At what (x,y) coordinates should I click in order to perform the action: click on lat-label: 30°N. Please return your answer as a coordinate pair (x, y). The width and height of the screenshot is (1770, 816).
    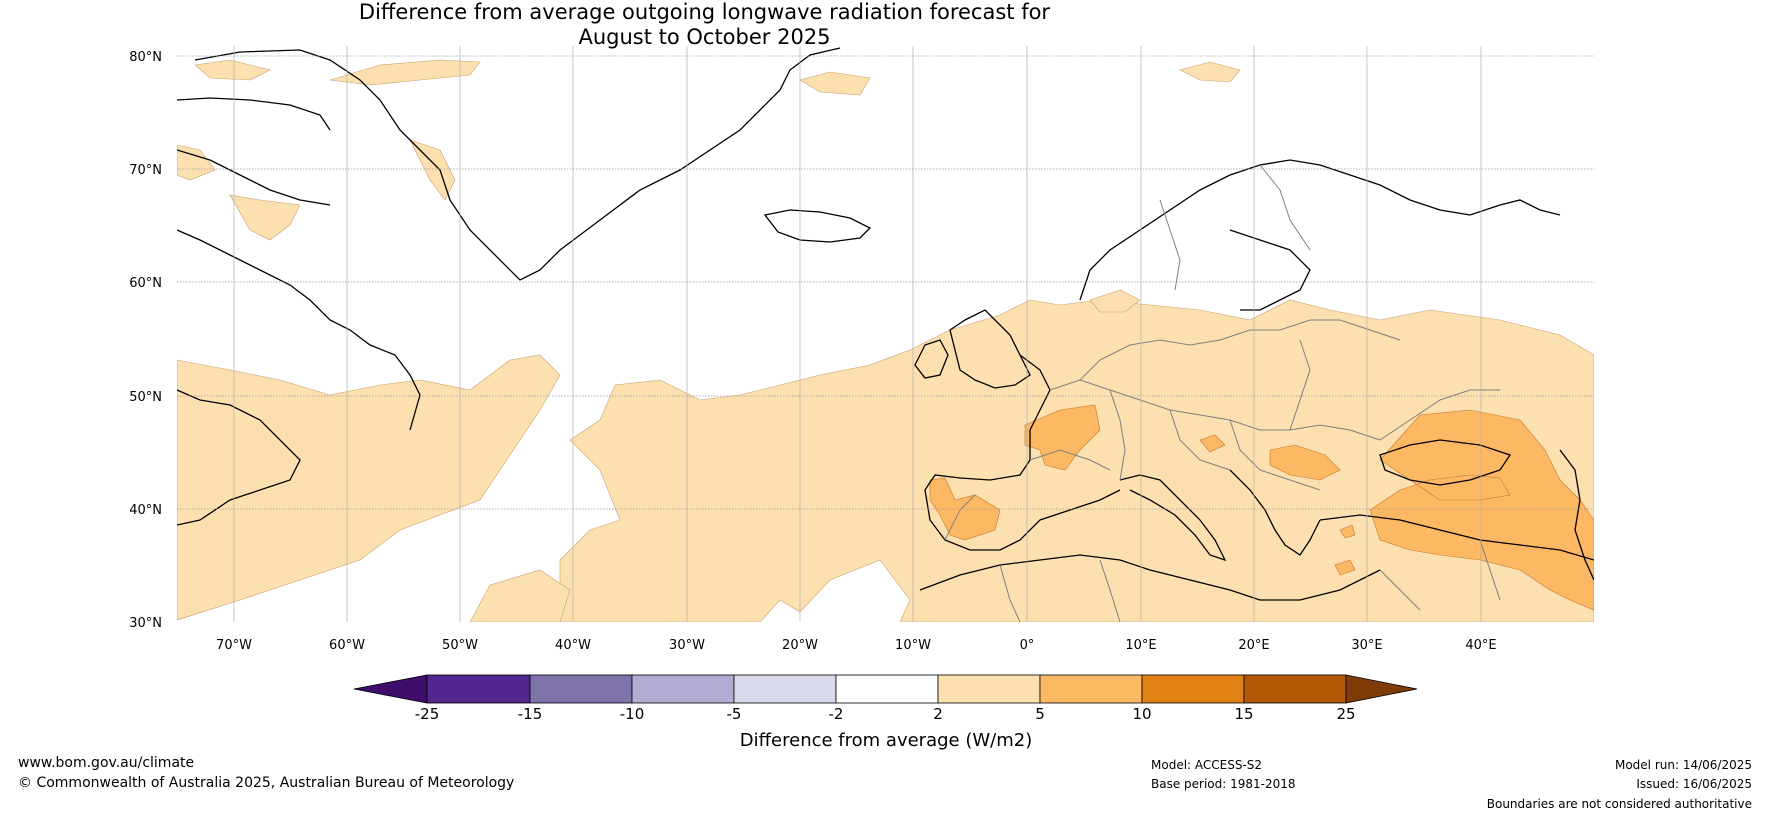
    Looking at the image, I should click on (145, 623).